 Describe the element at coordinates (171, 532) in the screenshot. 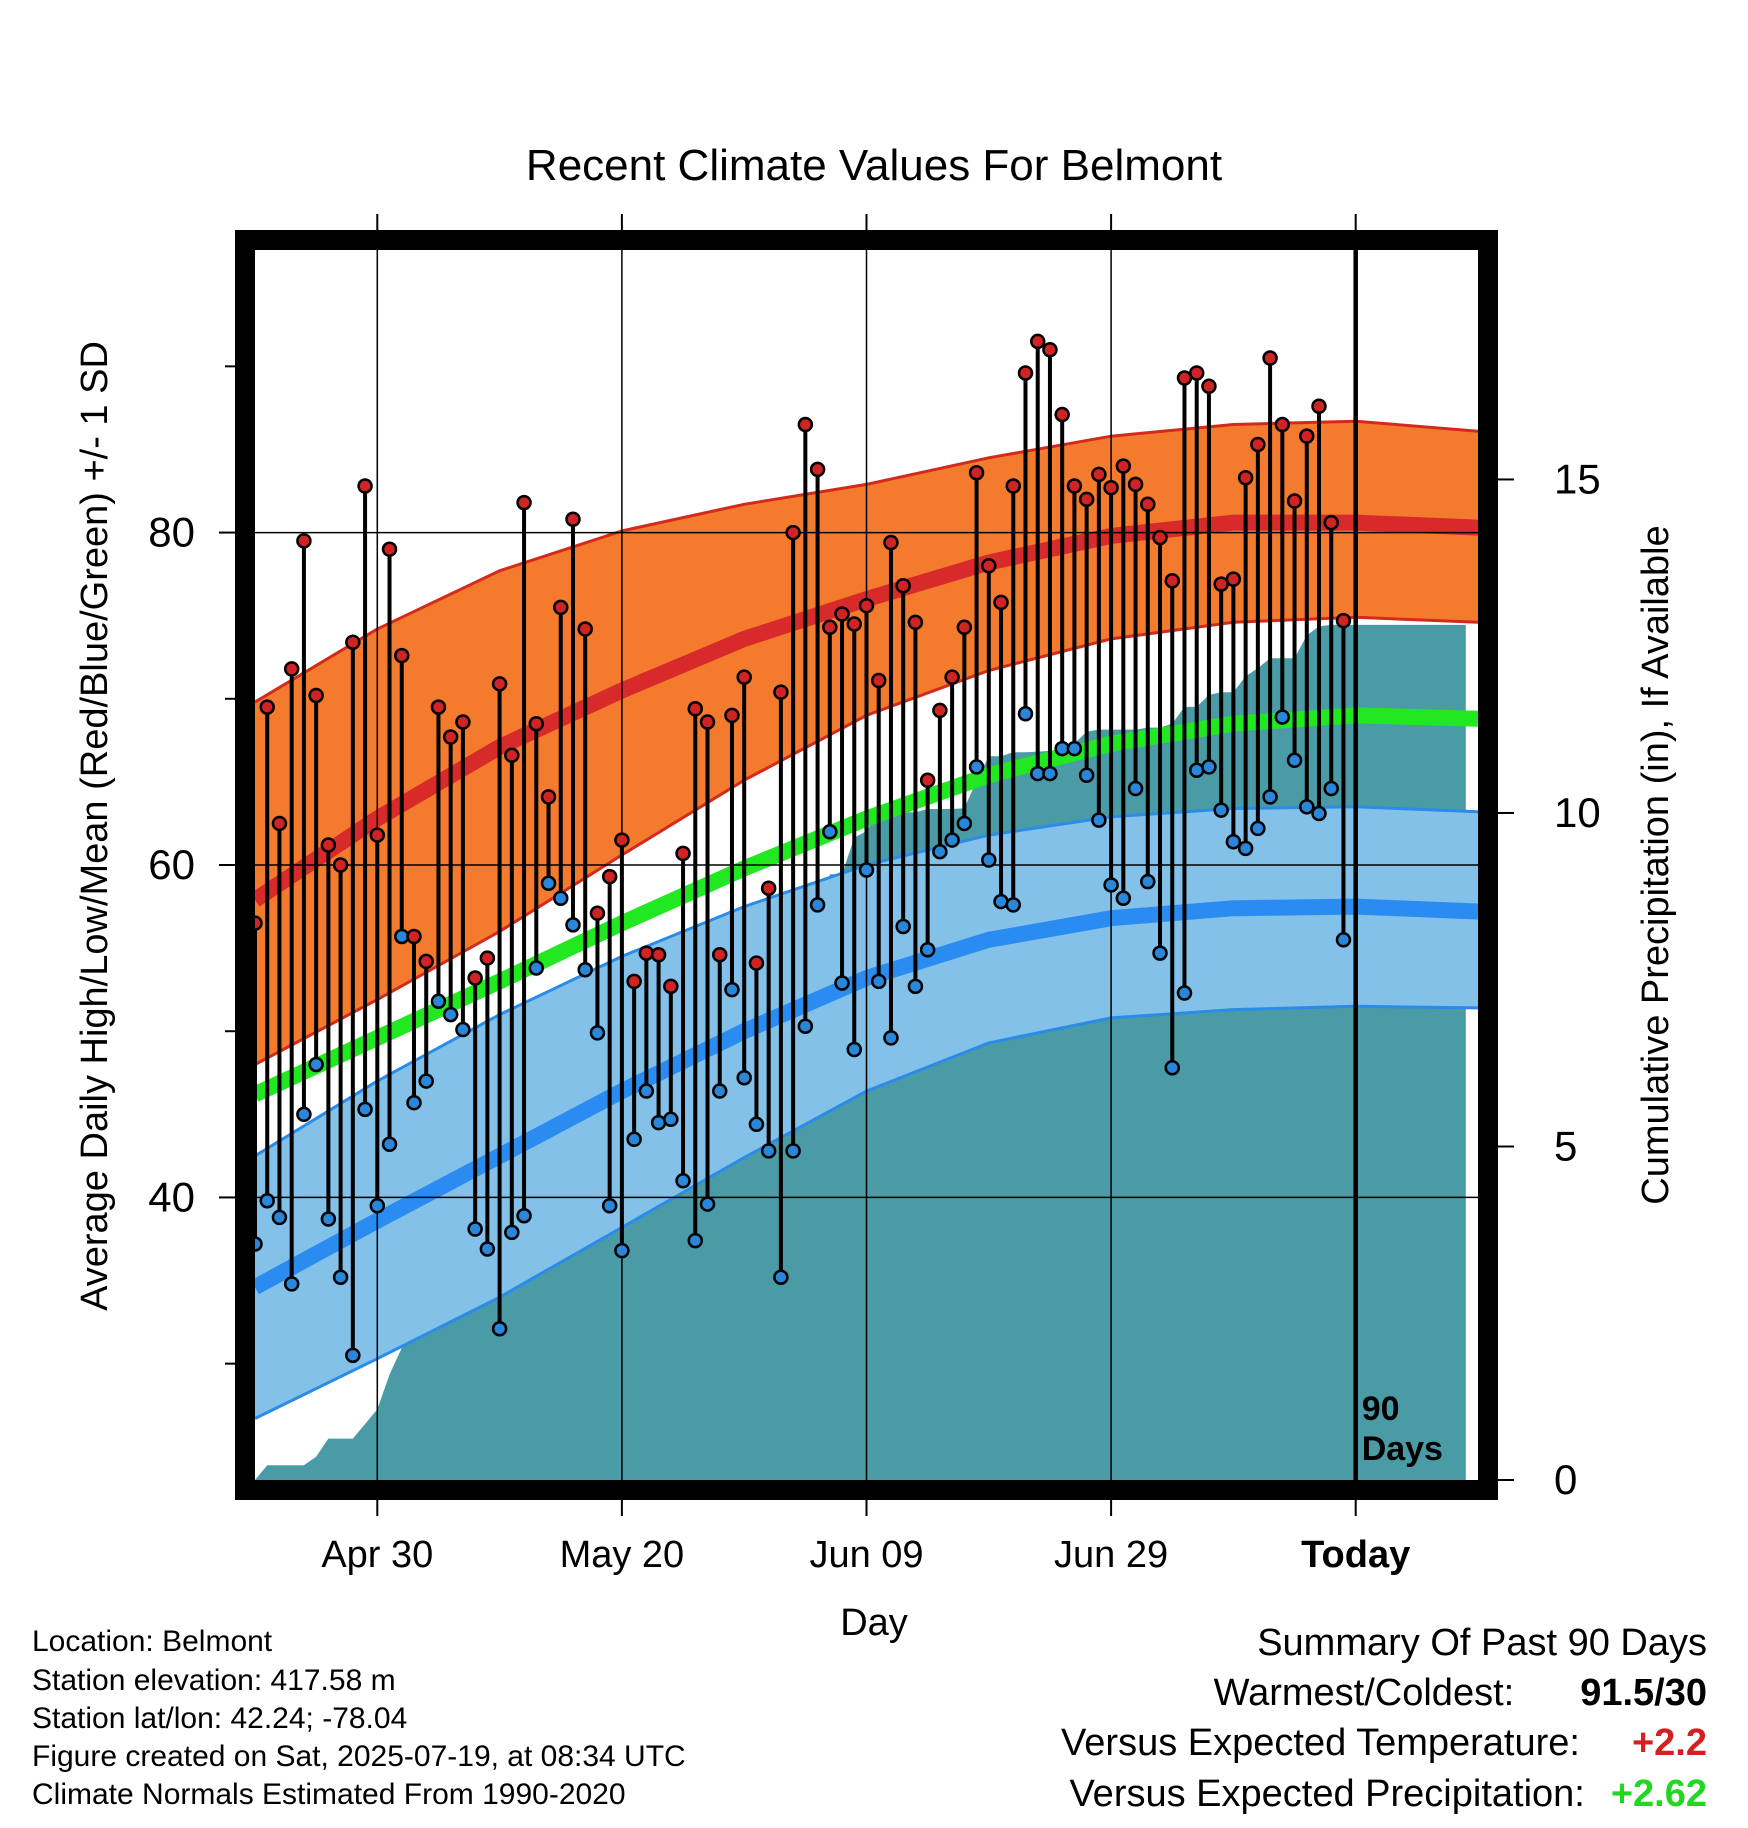

I see `y-tick-label: 80` at that location.